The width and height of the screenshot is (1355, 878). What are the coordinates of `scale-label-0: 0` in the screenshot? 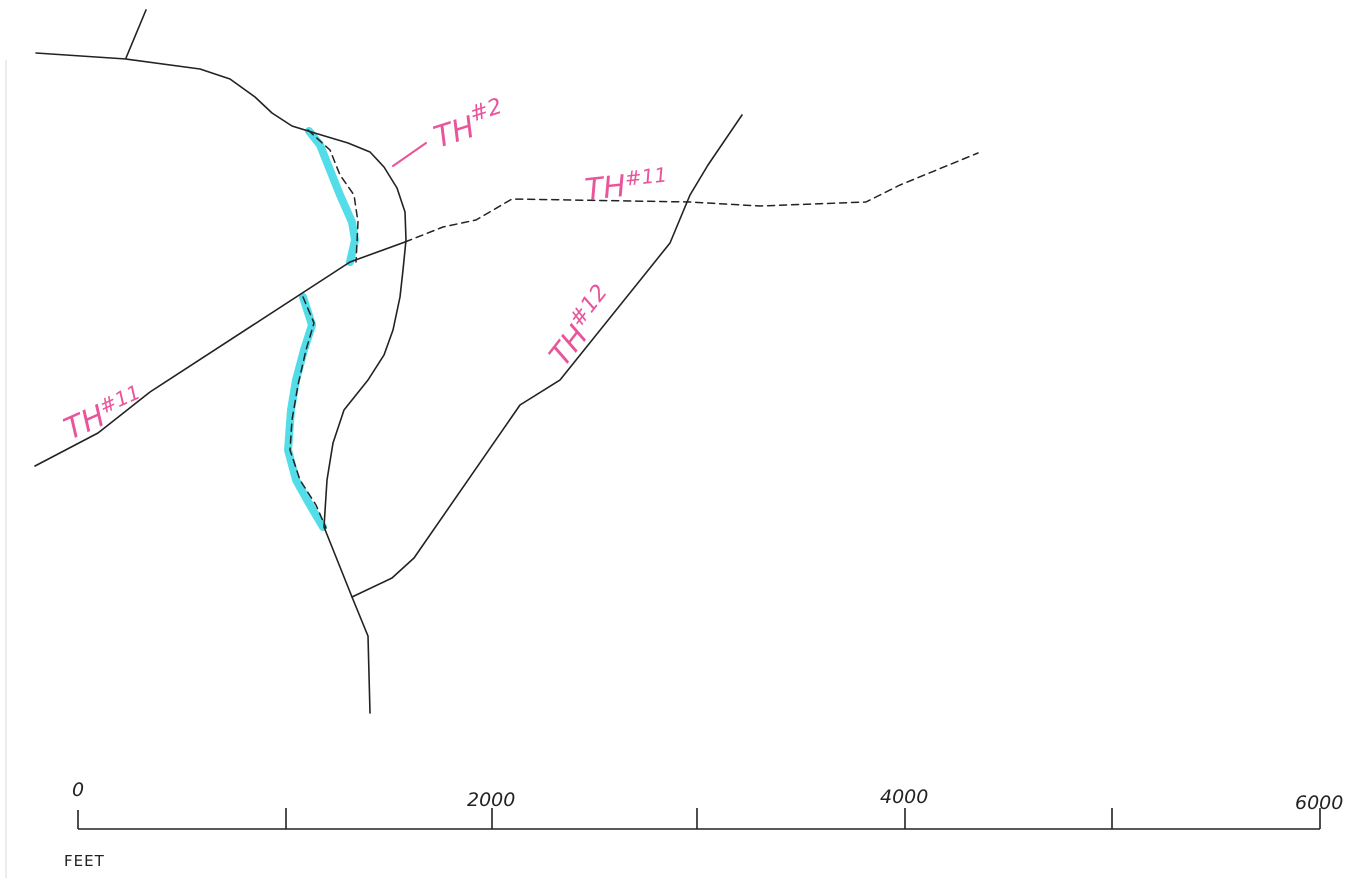 It's located at (78, 790).